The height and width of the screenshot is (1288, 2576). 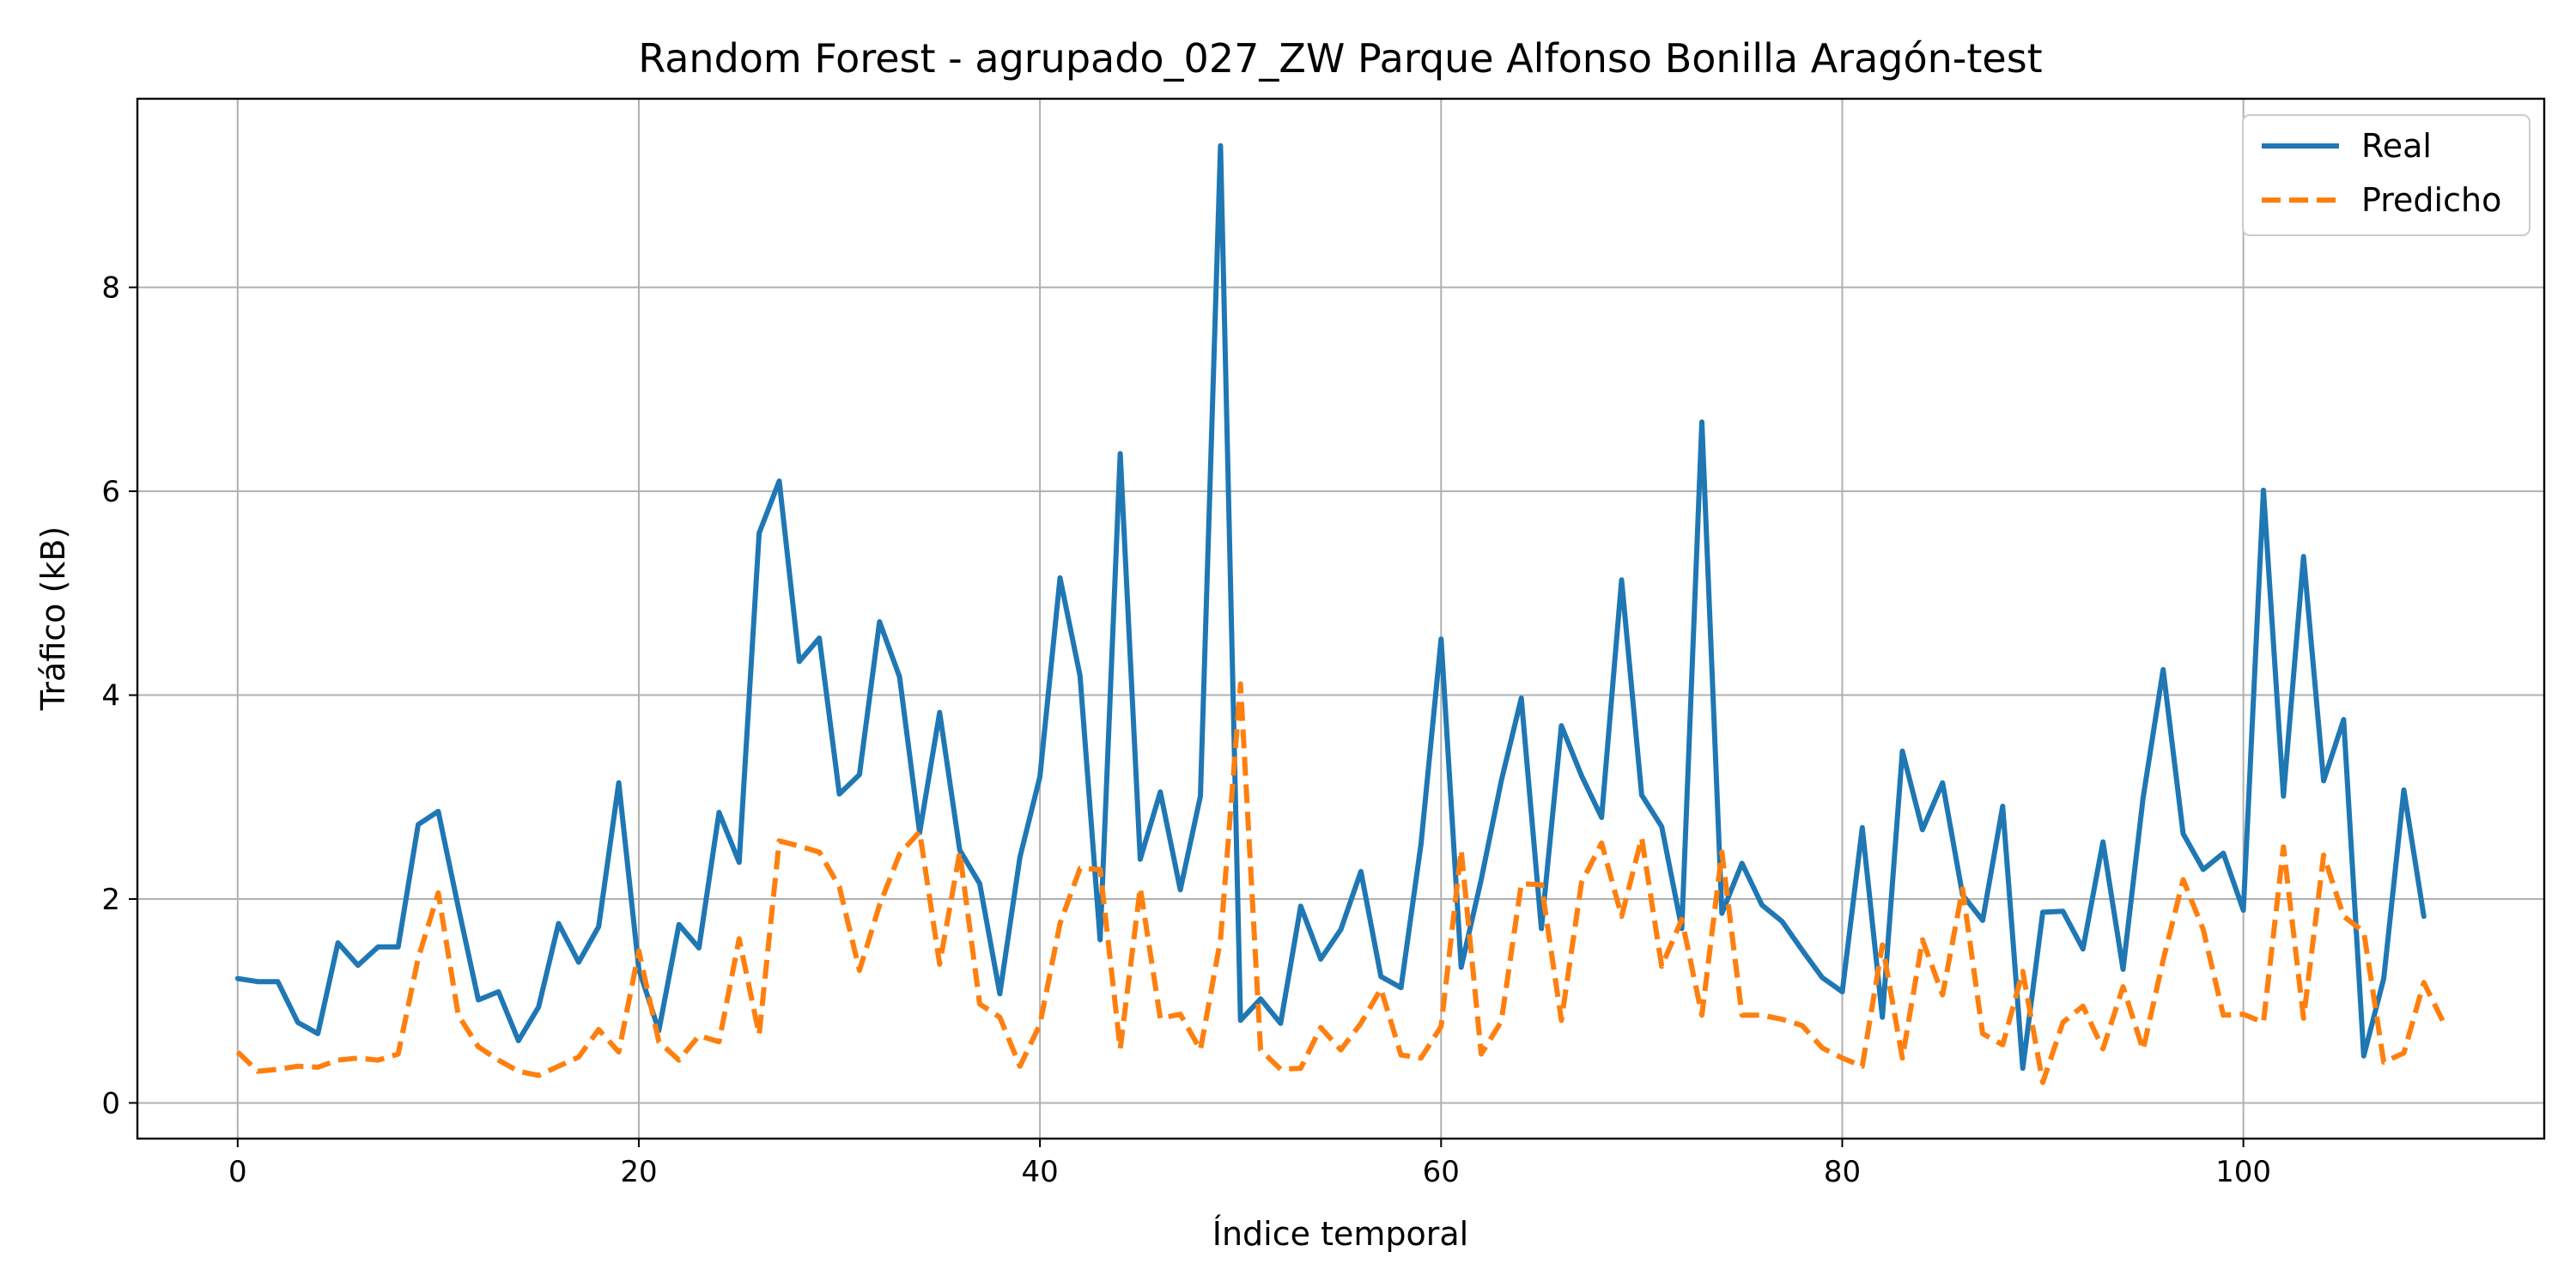 What do you see at coordinates (238, 1172) in the screenshot?
I see `x-tick-label: 0` at bounding box center [238, 1172].